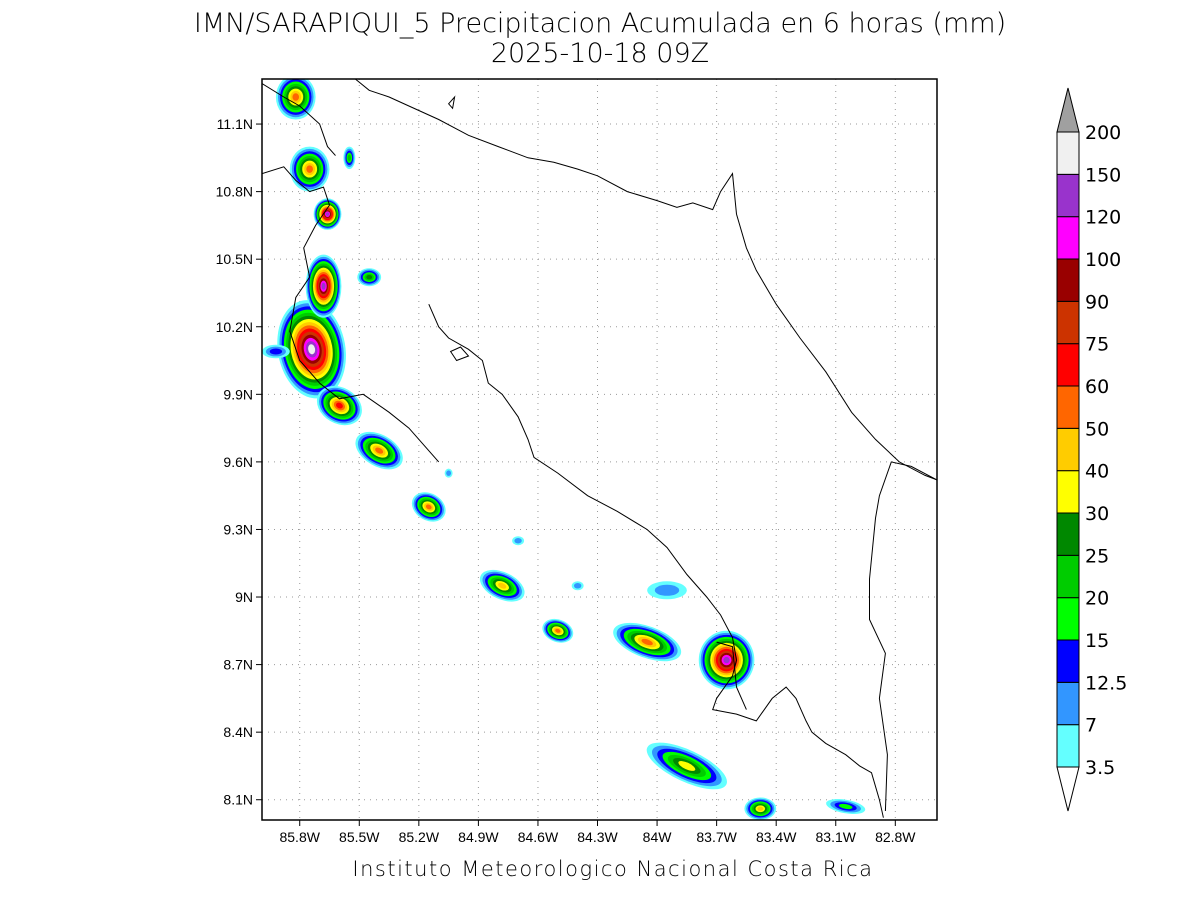  What do you see at coordinates (1097, 472) in the screenshot?
I see `colorbar-label: 40` at bounding box center [1097, 472].